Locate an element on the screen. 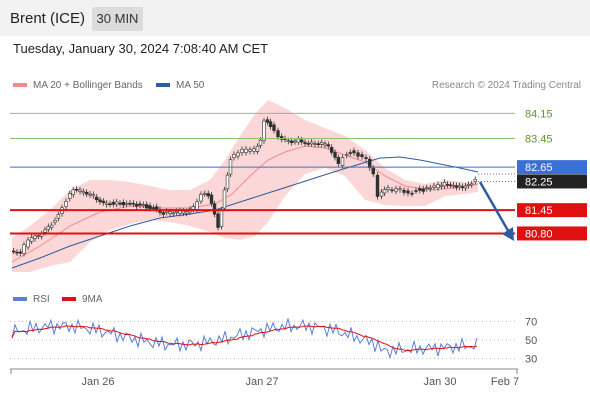  x-axis-line is located at coordinates (264, 371).